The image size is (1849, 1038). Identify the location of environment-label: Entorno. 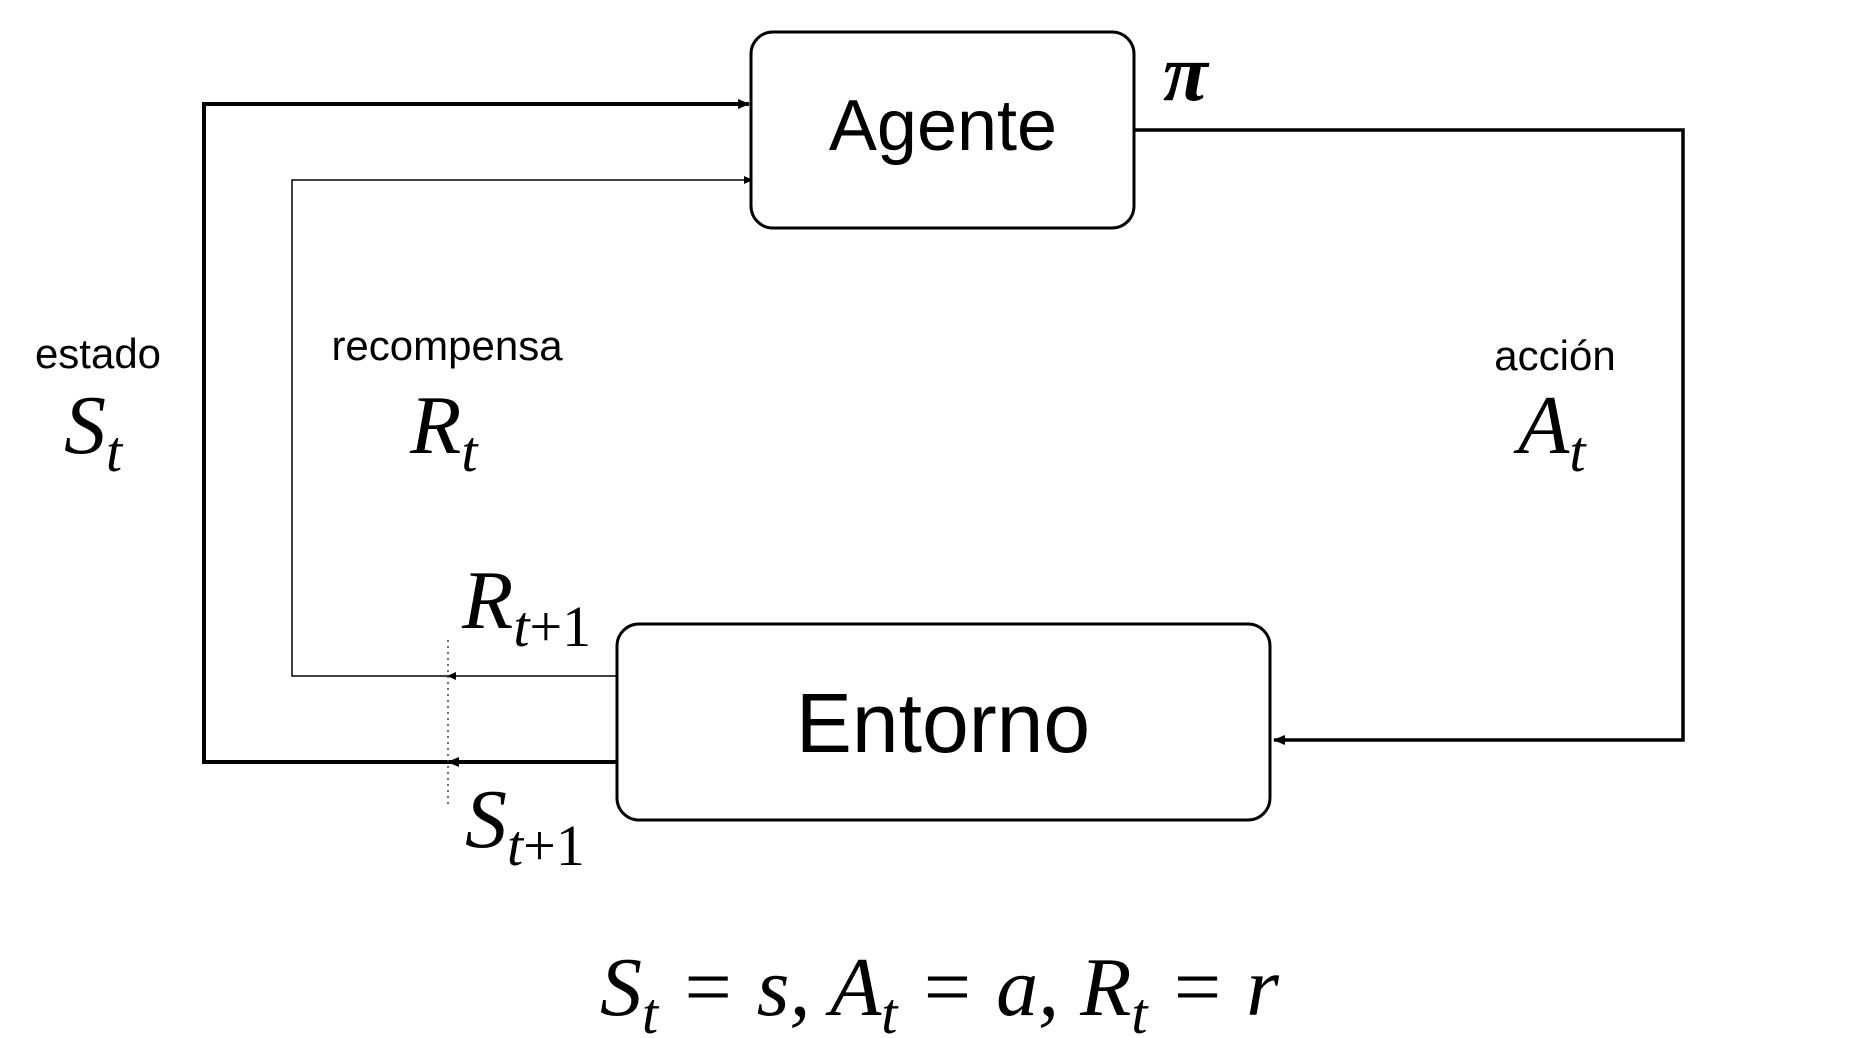
(943, 723).